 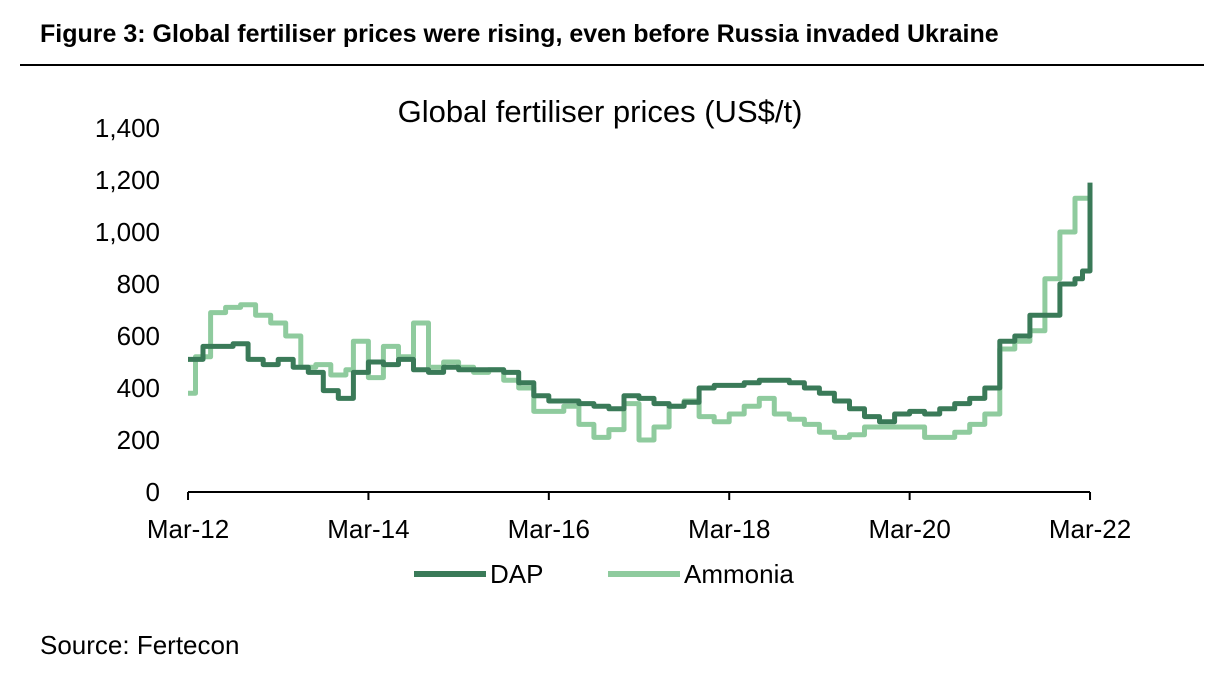 I want to click on y-tick-label: 1,000, so click(x=127, y=232).